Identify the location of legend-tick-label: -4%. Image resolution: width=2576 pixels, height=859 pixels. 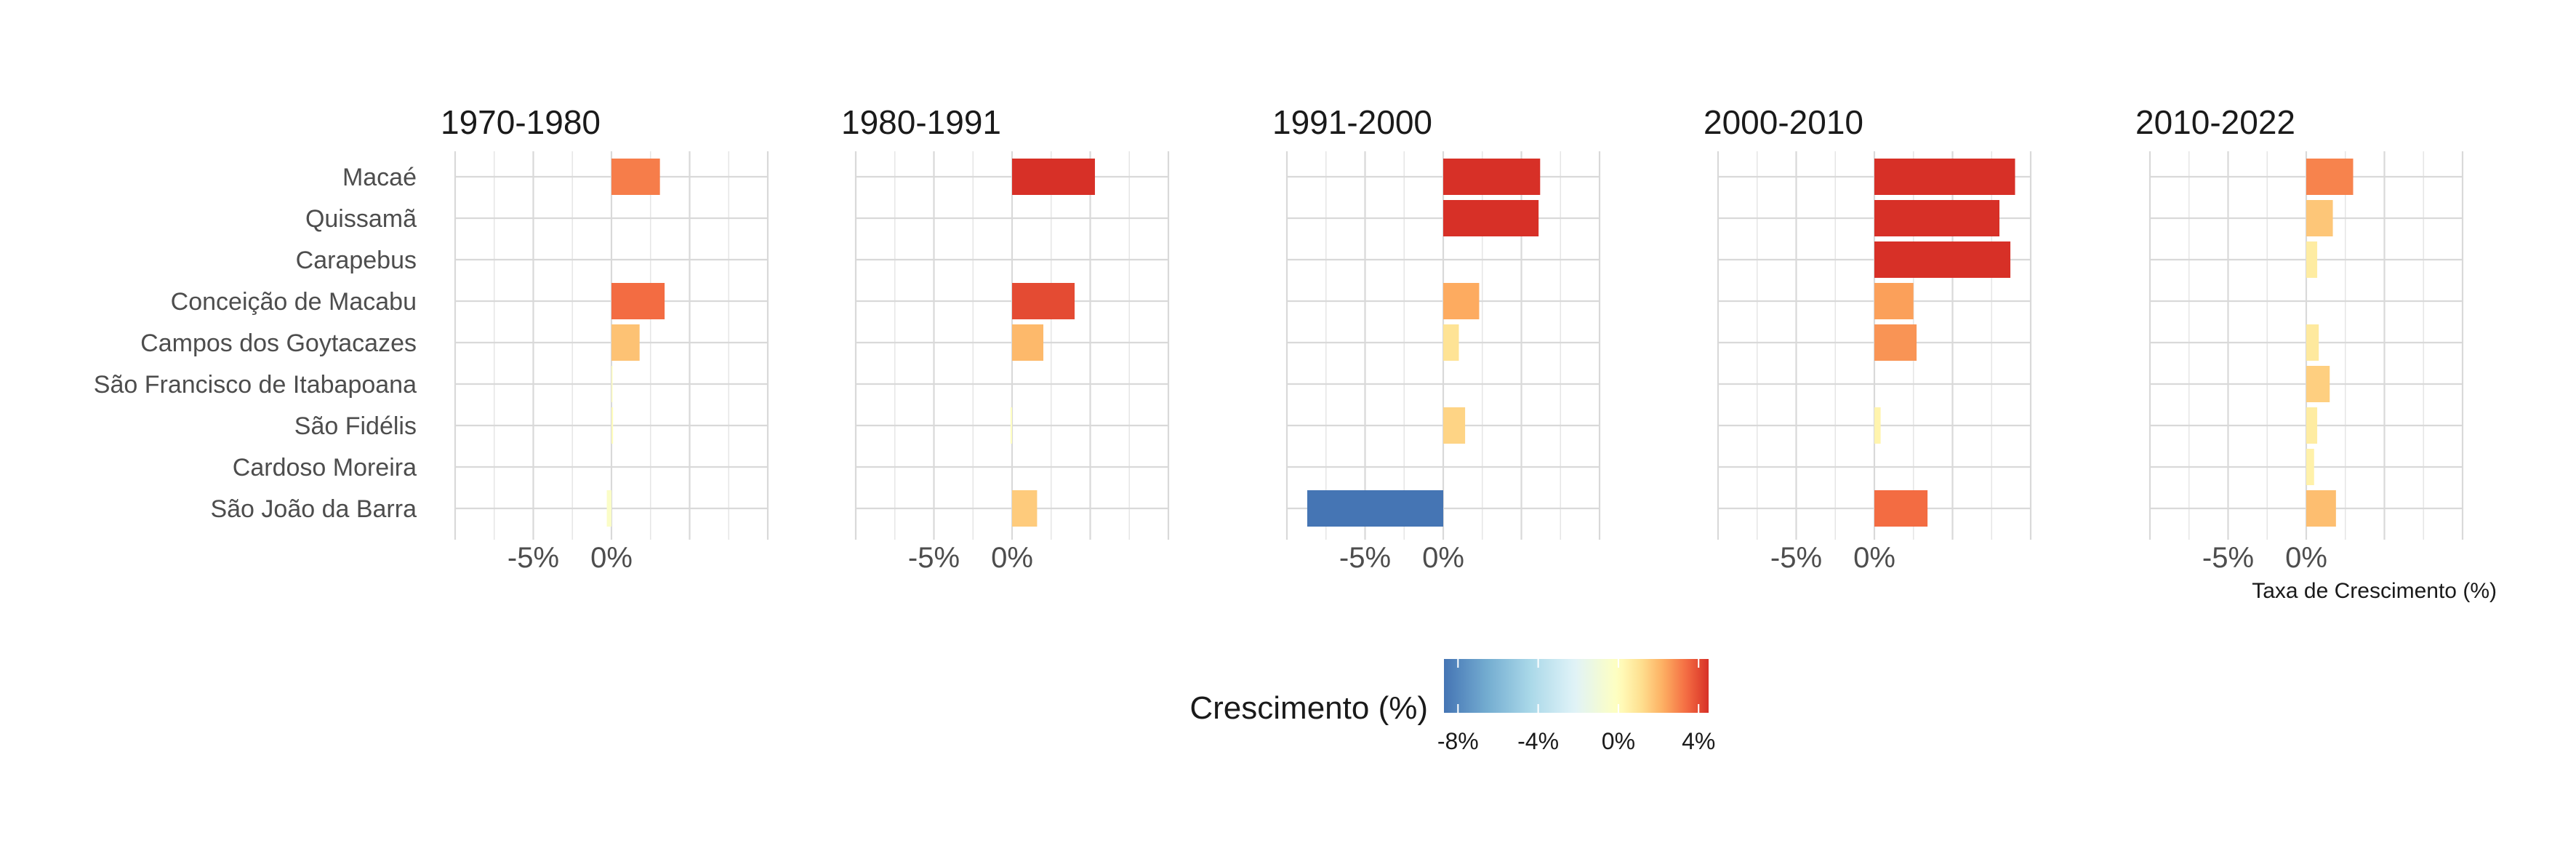
(1538, 741).